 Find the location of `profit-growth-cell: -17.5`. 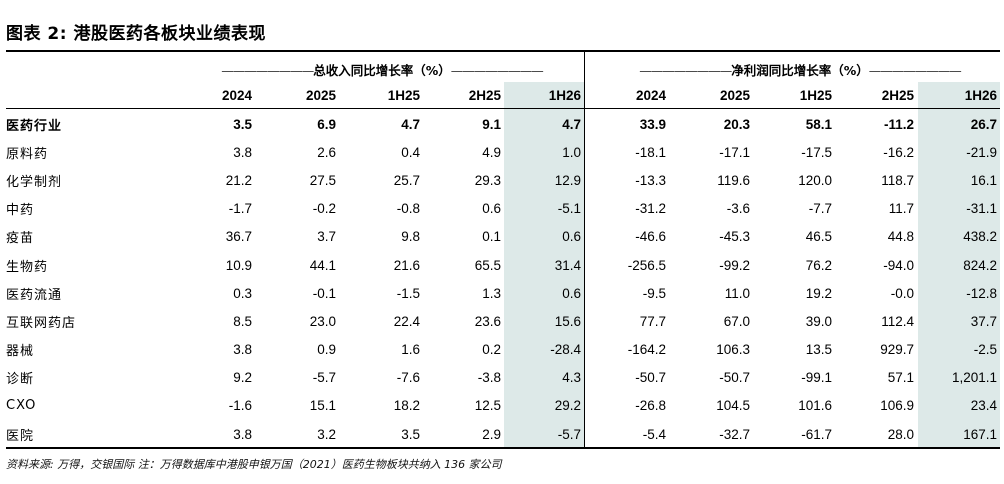

profit-growth-cell: -17.5 is located at coordinates (816, 152).